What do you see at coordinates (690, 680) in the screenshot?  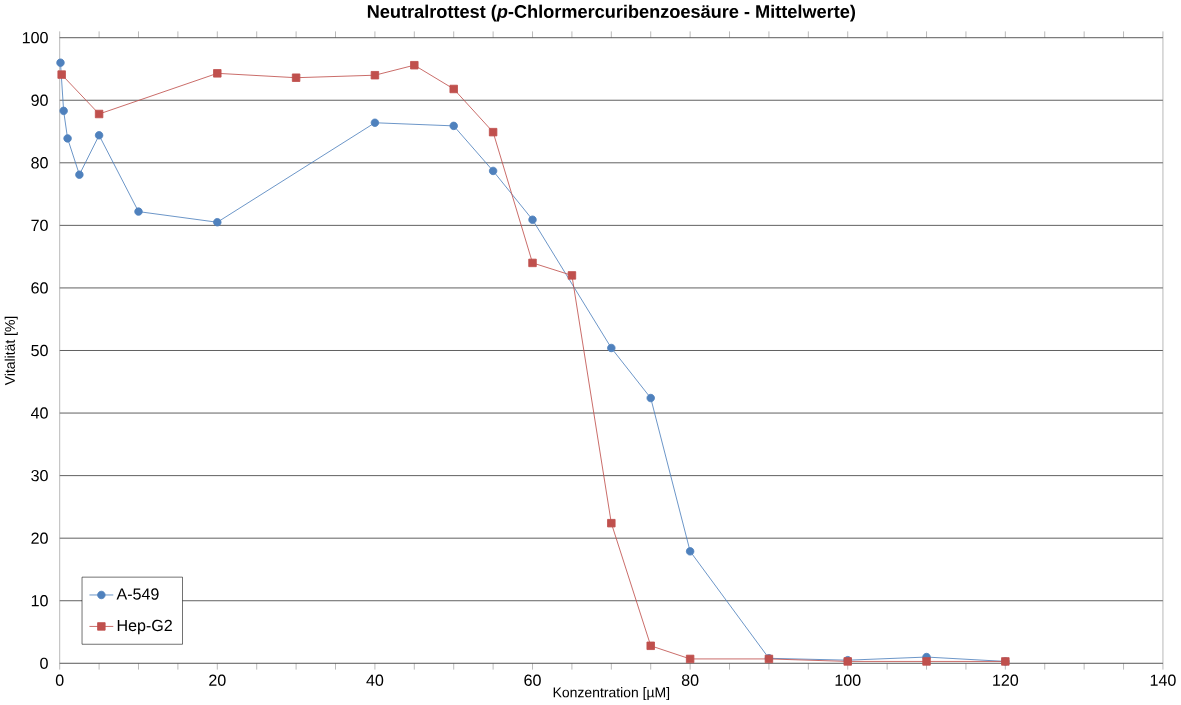 I see `x-tick-label: 80` at bounding box center [690, 680].